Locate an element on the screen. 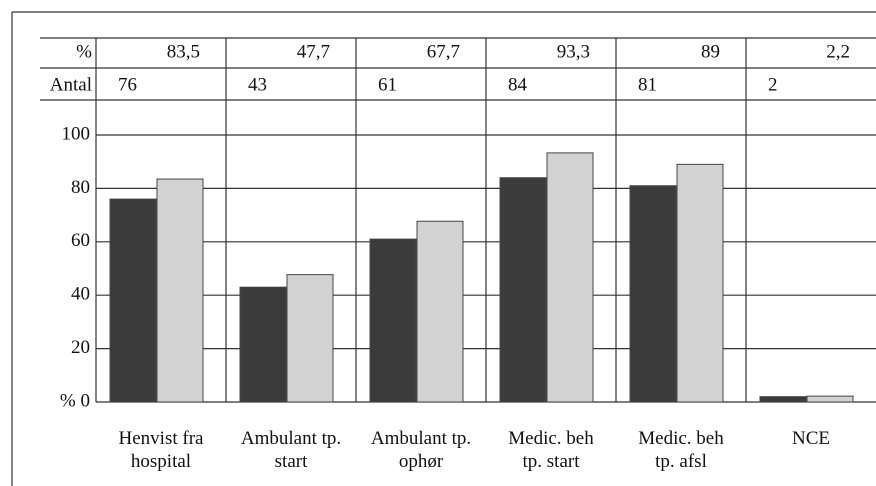  x-tick-label-line: start is located at coordinates (291, 461).